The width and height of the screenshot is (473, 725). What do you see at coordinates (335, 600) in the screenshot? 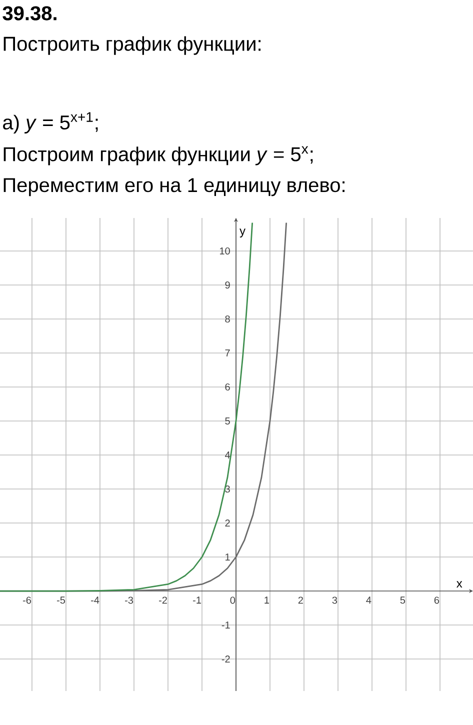
I see `x-tick-label: 3` at bounding box center [335, 600].